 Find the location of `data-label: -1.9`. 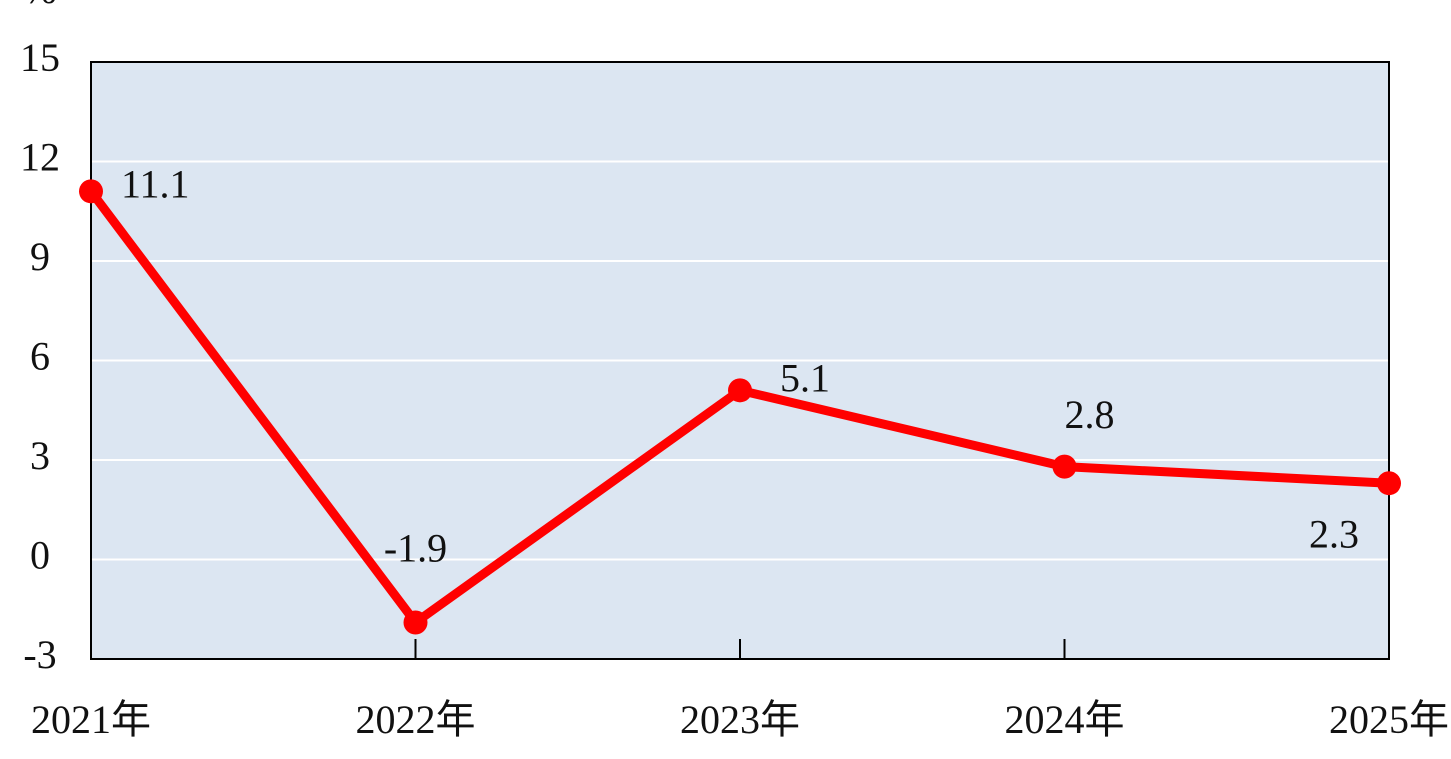

data-label: -1.9 is located at coordinates (415, 548).